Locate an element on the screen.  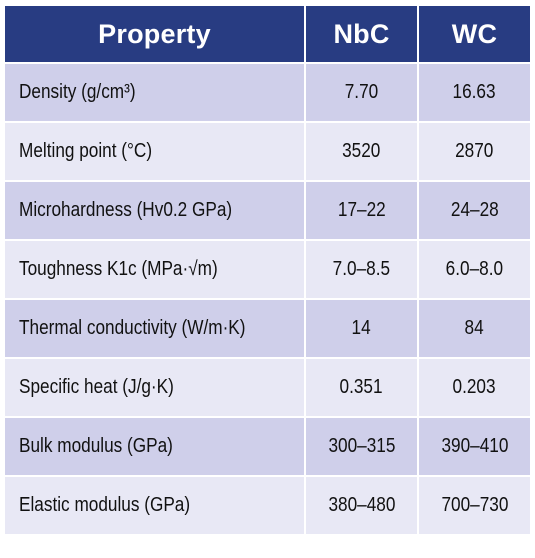
property-cell-text: Elastic modulus (GPa) is located at coordinates (105, 505).